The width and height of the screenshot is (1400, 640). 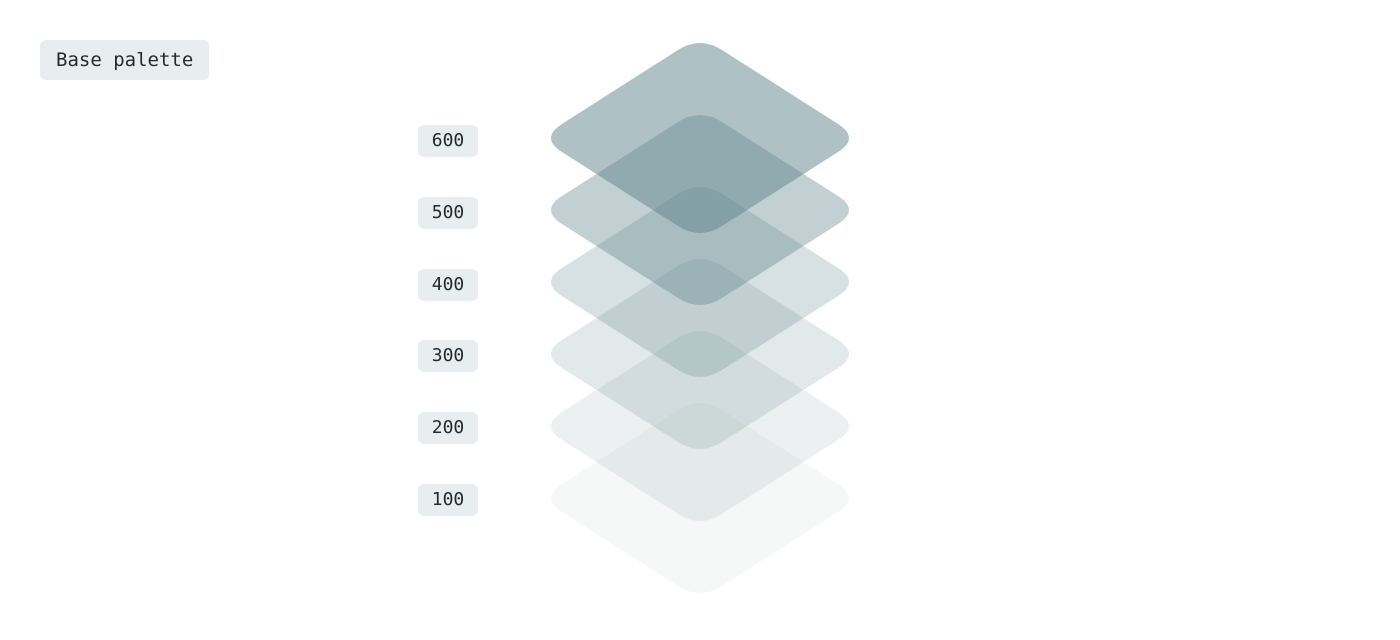 I want to click on level-label-200: 200, so click(x=448, y=428).